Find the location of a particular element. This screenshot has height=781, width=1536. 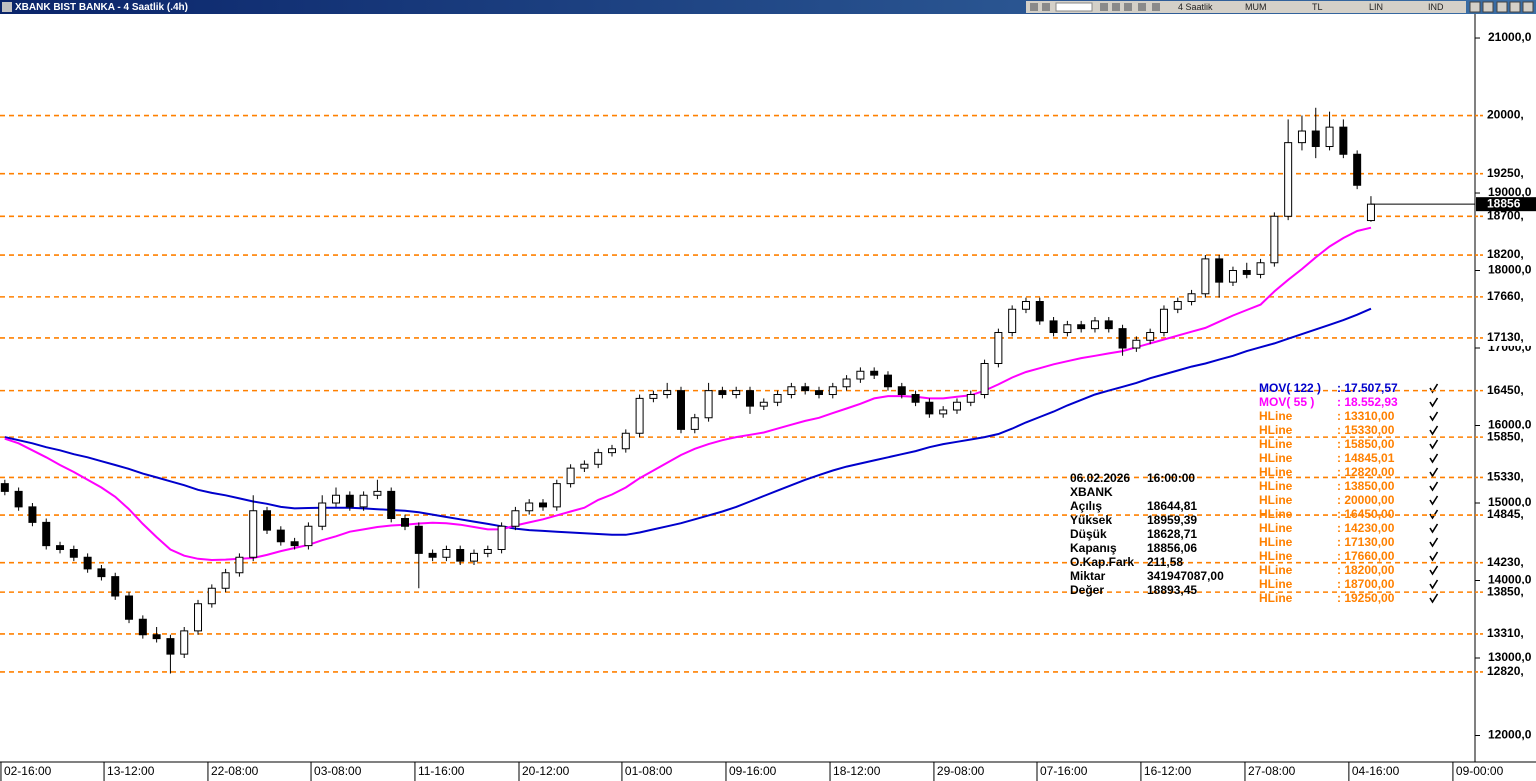

legend-value: : 12820,00 is located at coordinates (1366, 472).